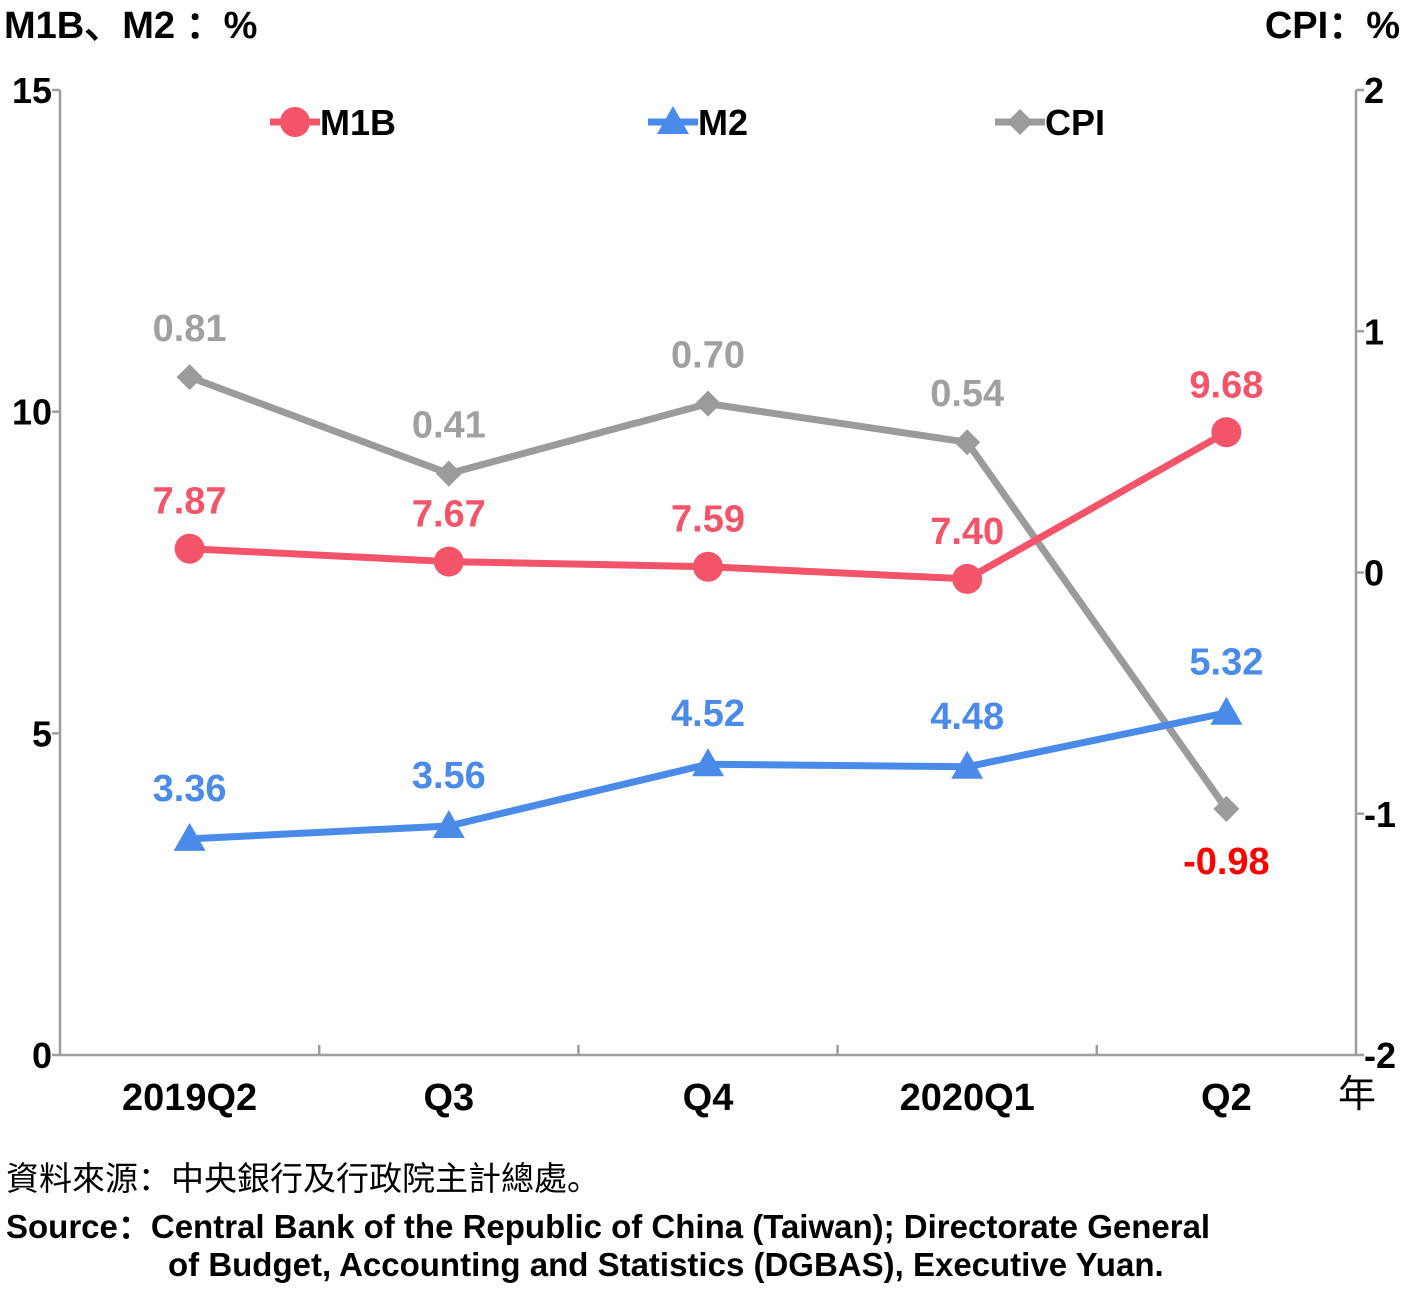 The width and height of the screenshot is (1405, 1289). What do you see at coordinates (190, 789) in the screenshot?
I see `data-label-m2: 3.36` at bounding box center [190, 789].